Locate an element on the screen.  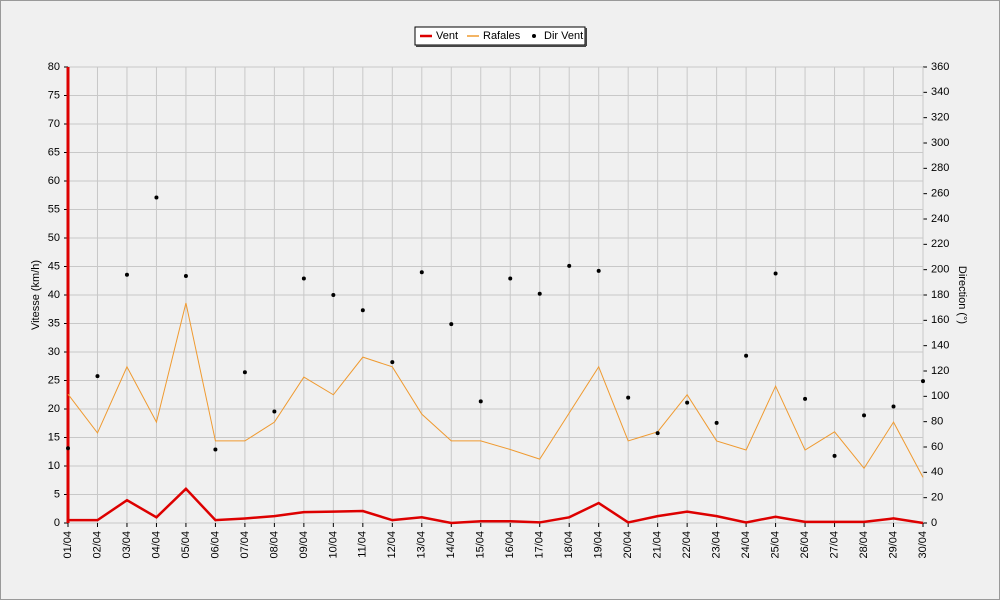
legend-marker is located at coordinates (534, 36).